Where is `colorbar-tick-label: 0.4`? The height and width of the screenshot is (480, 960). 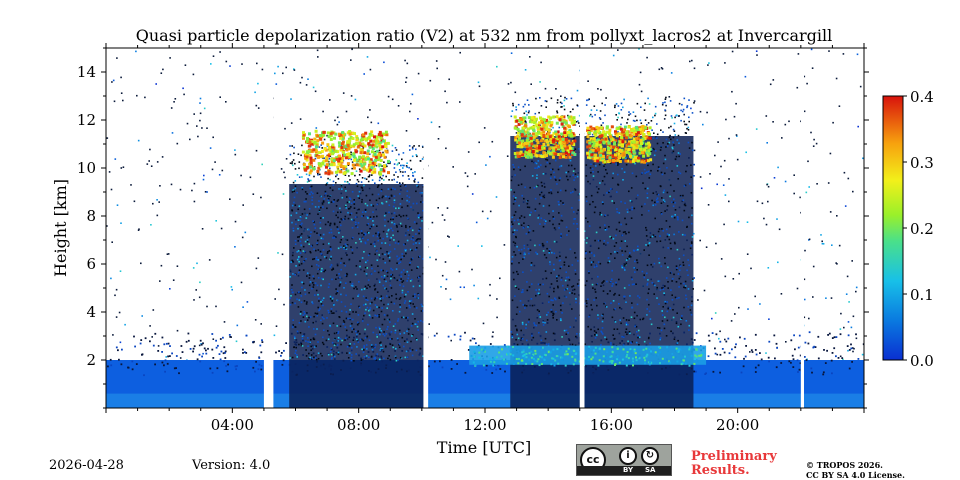
colorbar-tick-label: 0.4 is located at coordinates (922, 97).